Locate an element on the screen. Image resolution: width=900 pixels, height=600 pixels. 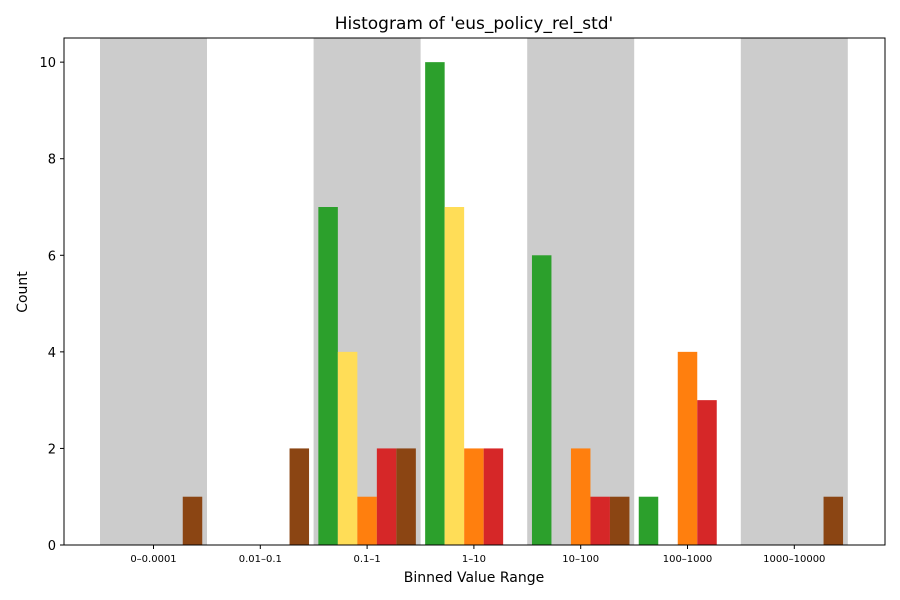
y-tick-label: 6 is located at coordinates (52, 256).